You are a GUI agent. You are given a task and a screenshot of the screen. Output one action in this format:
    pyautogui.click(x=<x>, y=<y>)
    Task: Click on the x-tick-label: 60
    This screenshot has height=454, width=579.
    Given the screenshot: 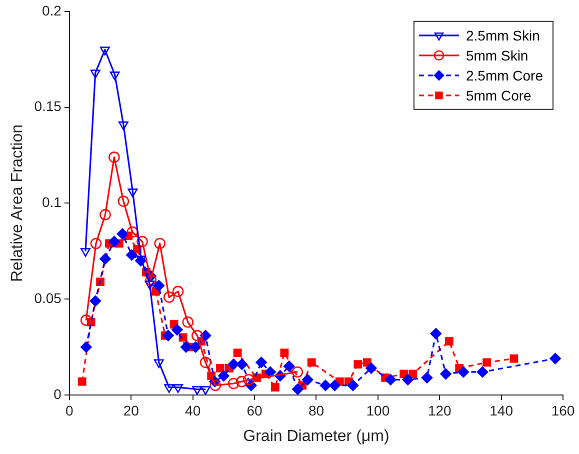 What is the action you would take?
    pyautogui.click(x=254, y=410)
    